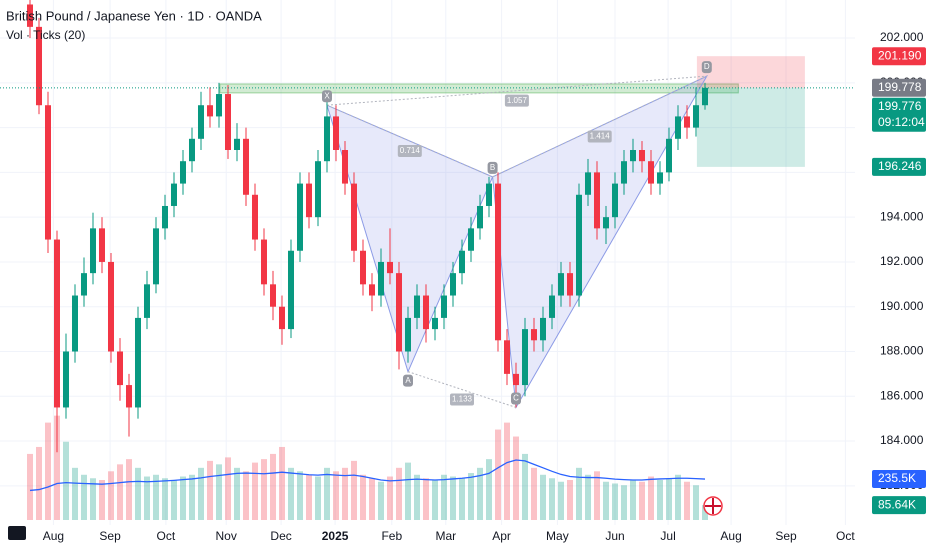  Describe the element at coordinates (900, 87) in the screenshot. I see `price-label: 199.778` at that location.